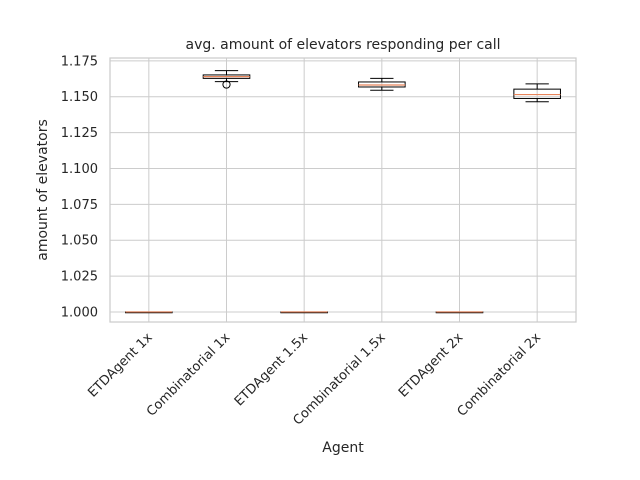 This screenshot has width=640, height=480. I want to click on y-tick-label: 1.175, so click(79, 61).